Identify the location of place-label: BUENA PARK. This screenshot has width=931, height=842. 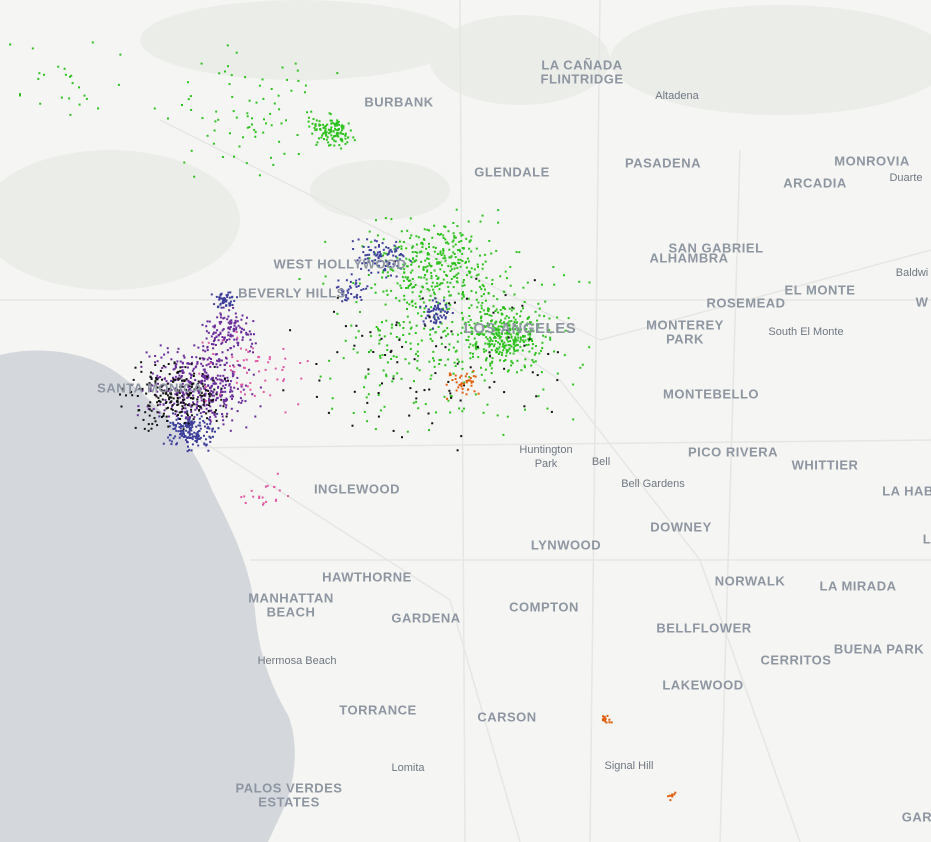
(879, 648).